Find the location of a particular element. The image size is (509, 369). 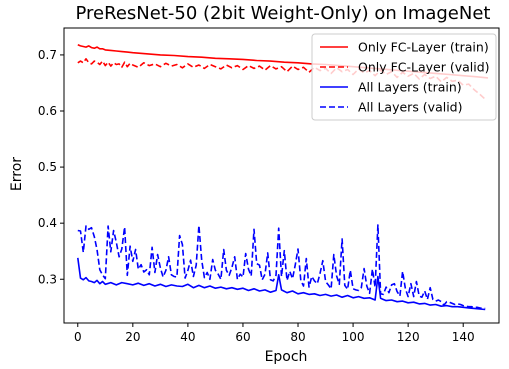

y-tick-label: 0.7 is located at coordinates (47, 55).